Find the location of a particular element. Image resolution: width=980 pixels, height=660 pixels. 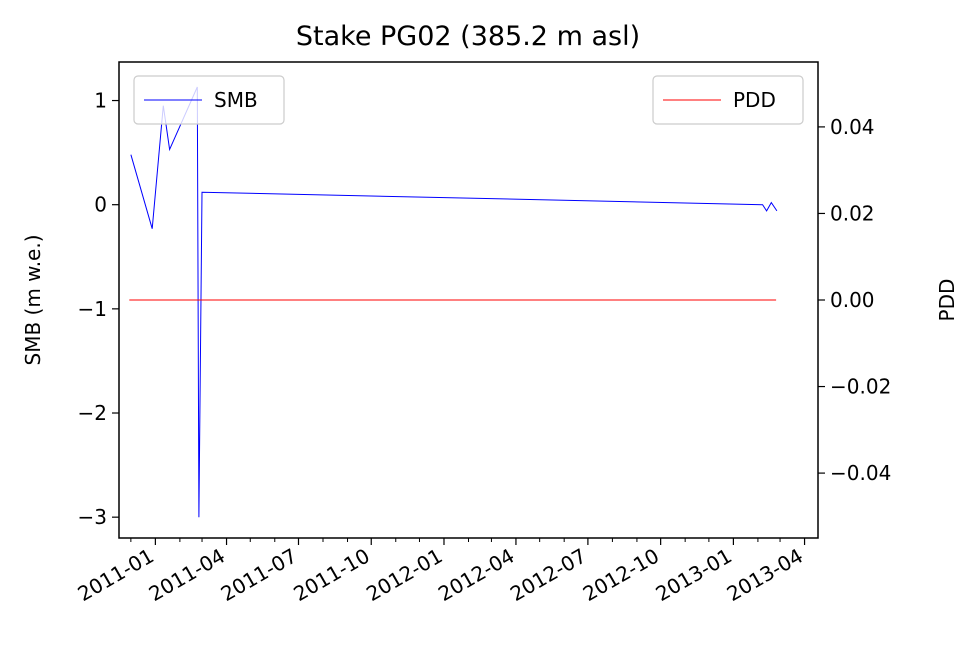

y-tick-label: −3 is located at coordinates (92, 517).